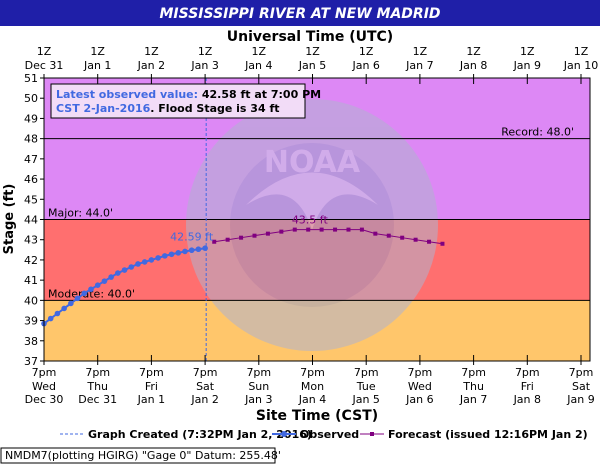 This screenshot has height=465, width=600. I want to click on utc-tick-date: Jan 2, so click(151, 65).